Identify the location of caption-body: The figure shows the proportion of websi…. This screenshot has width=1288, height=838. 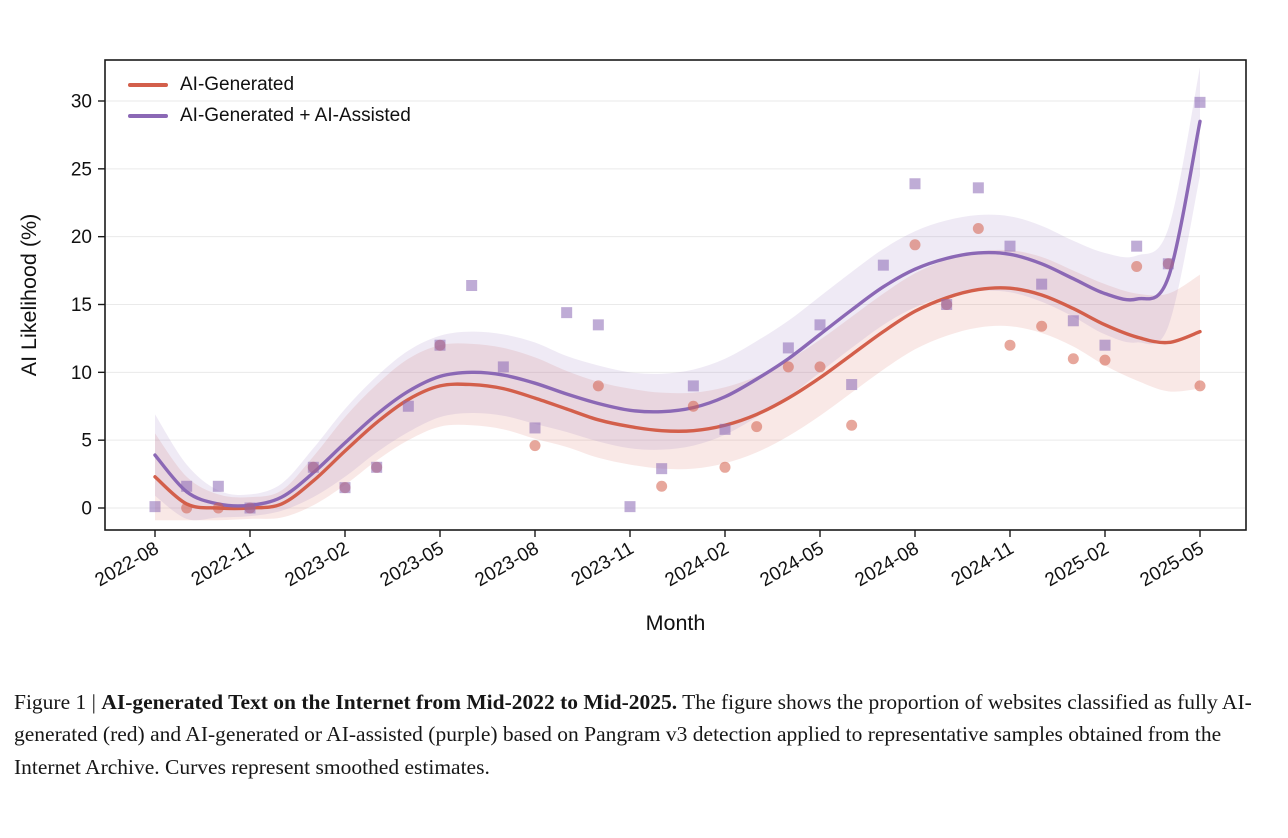
(633, 734).